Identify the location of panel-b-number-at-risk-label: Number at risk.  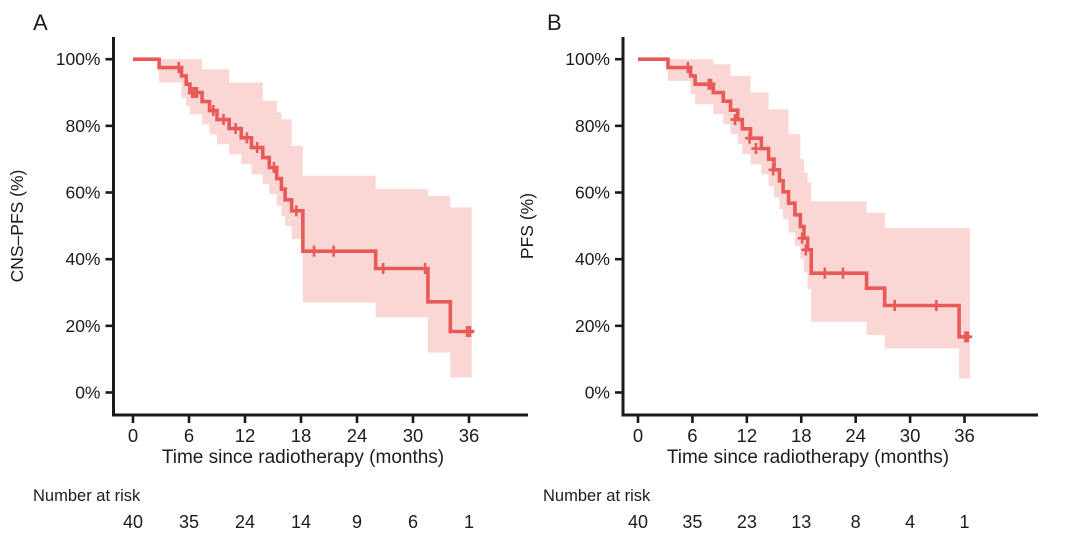
(597, 496).